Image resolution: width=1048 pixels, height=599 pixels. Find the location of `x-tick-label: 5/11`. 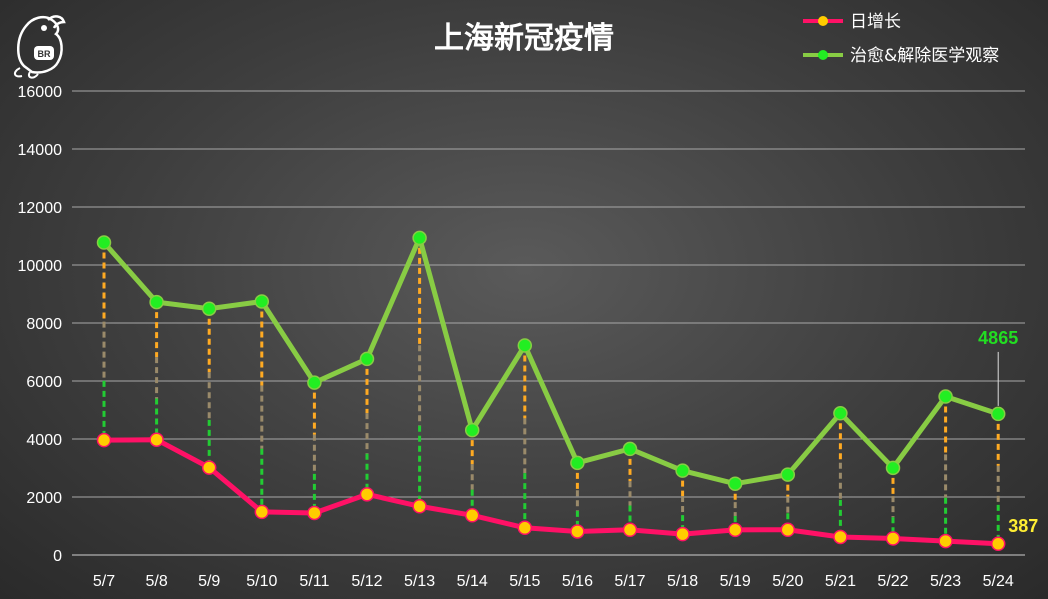

x-tick-label: 5/11 is located at coordinates (314, 581).